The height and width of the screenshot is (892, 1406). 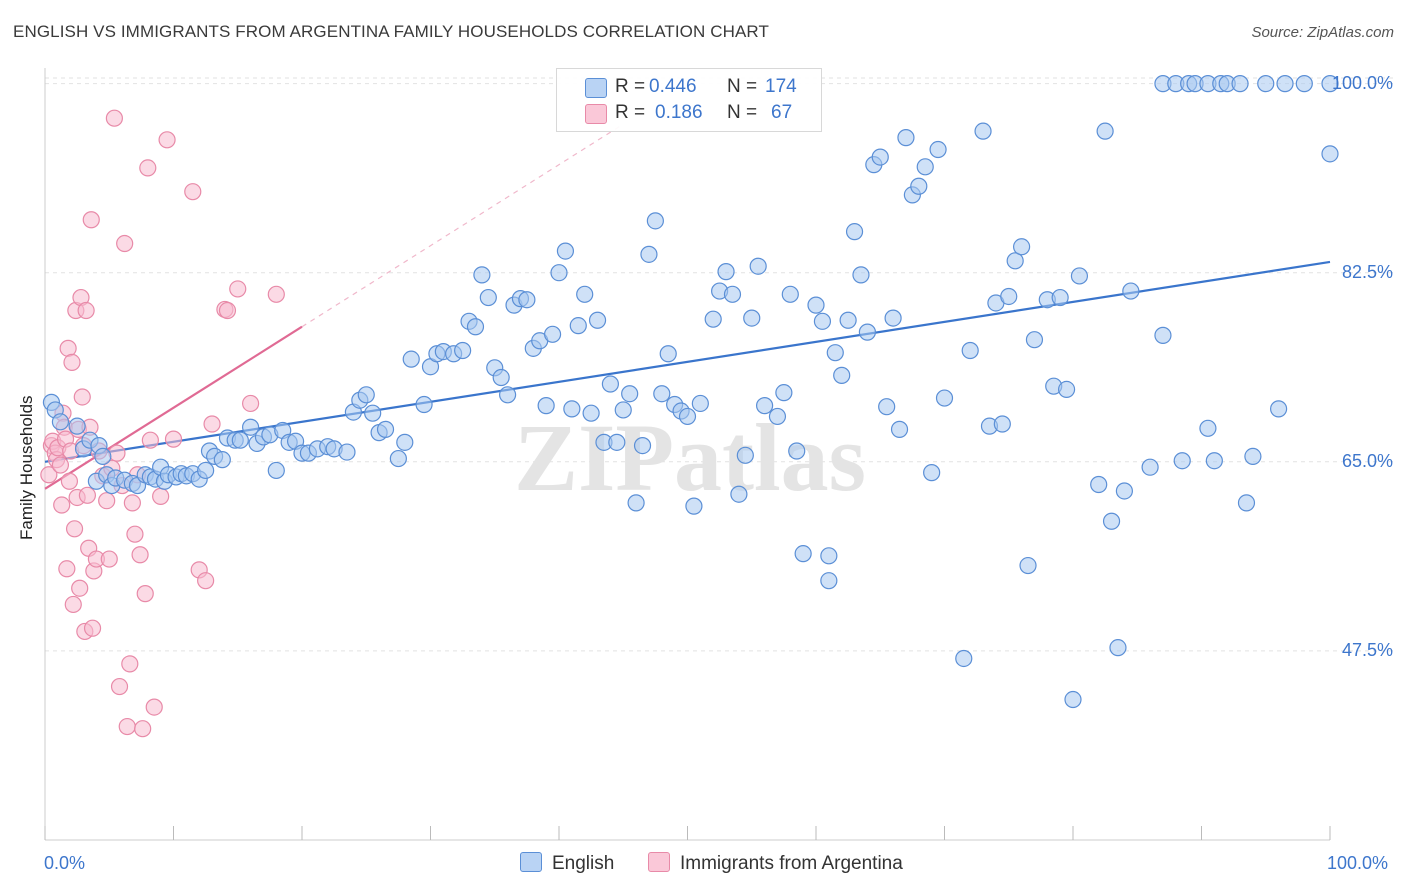 I want to click on legend-argentina: Immigrants from Argentina, so click(x=775, y=863).